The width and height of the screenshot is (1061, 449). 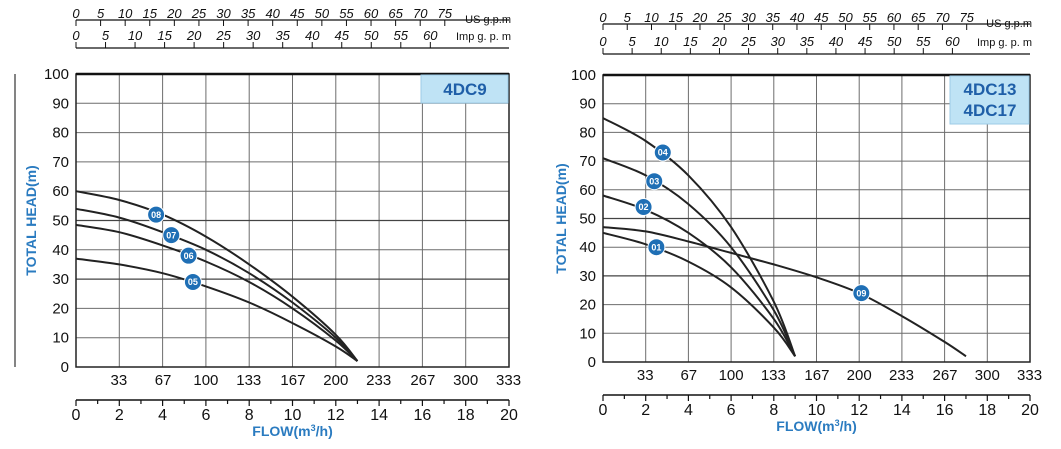 What do you see at coordinates (1030, 410) in the screenshot?
I see `x-tick-label: 20` at bounding box center [1030, 410].